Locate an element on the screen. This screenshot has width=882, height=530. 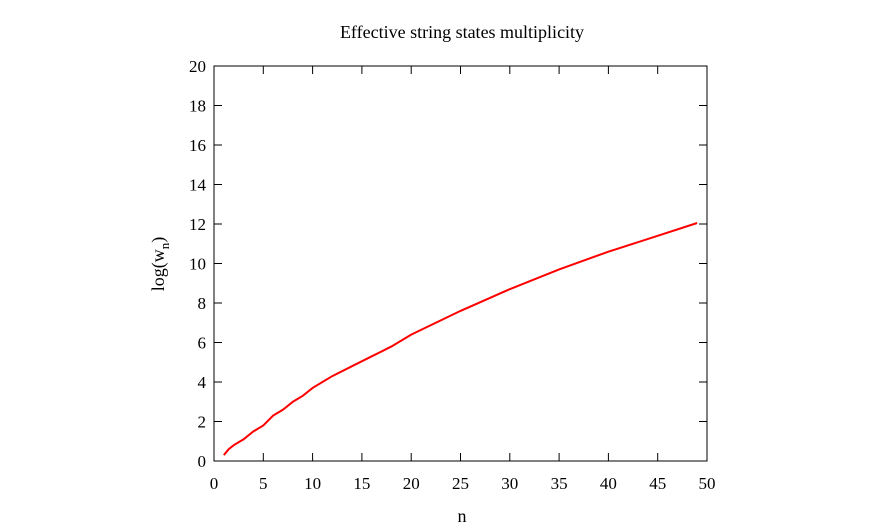
y-label-sub: n is located at coordinates (164, 245).